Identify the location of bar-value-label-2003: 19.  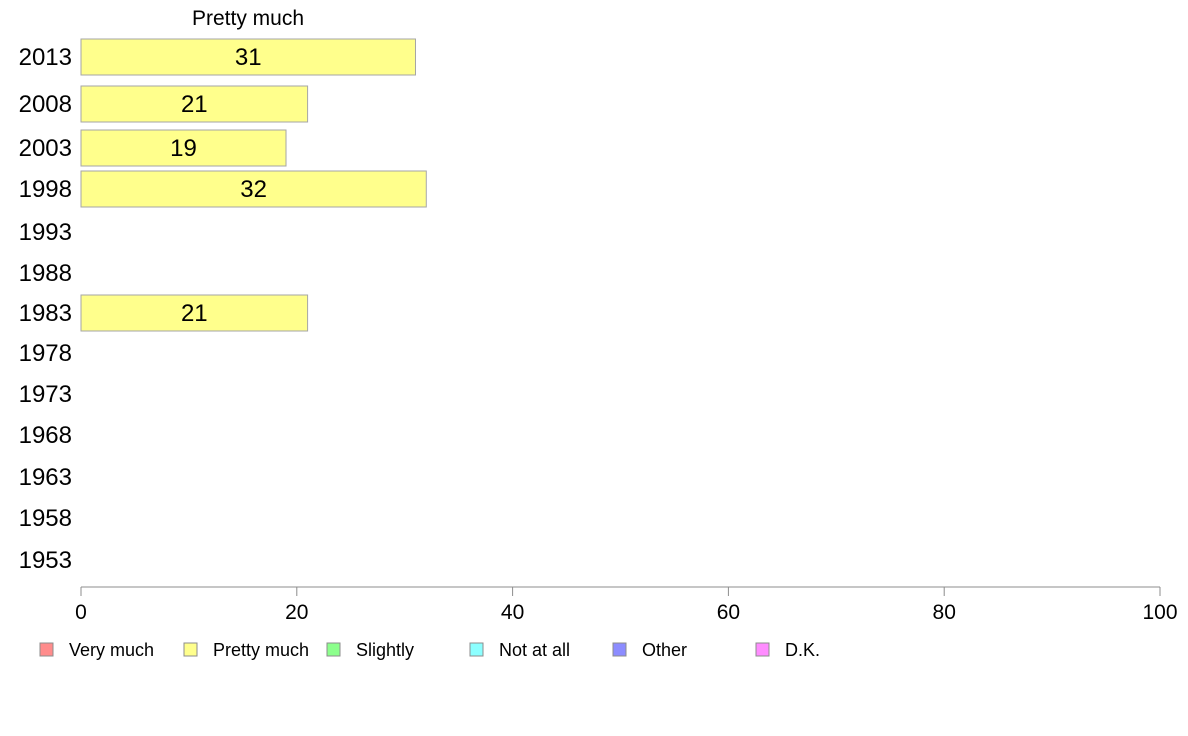
(183, 148).